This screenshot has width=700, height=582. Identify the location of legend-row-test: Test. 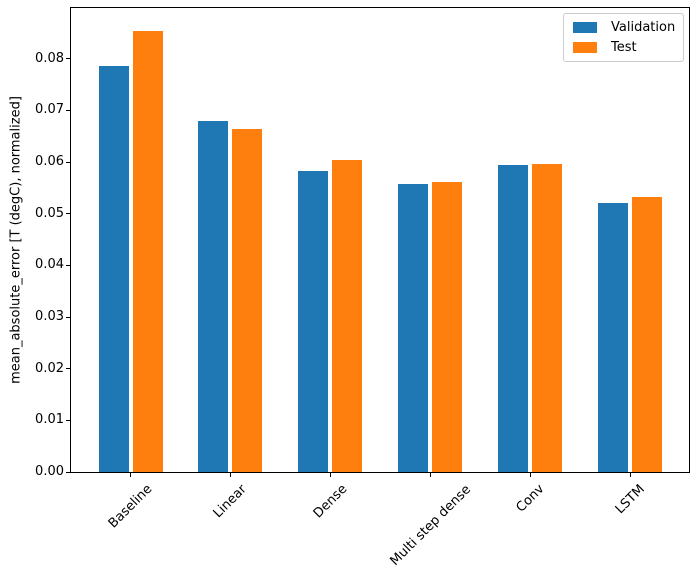
(623, 47).